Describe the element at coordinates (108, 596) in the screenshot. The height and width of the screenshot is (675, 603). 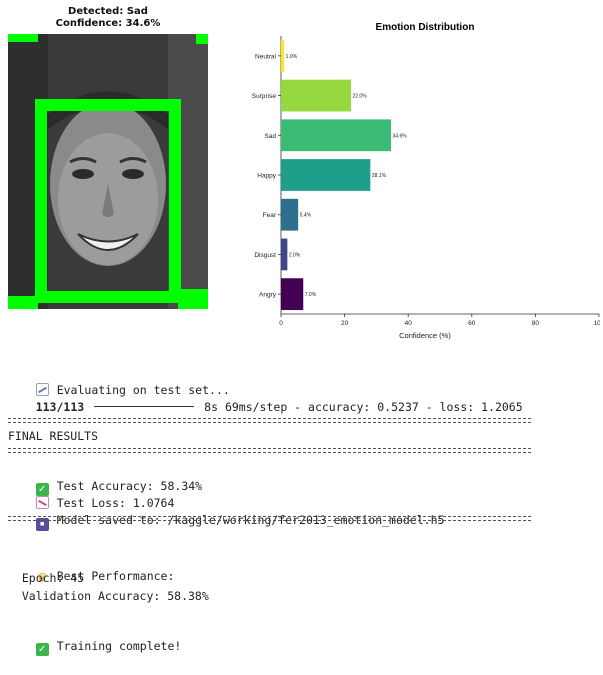
I see `val-accuracy-line: Validation Accuracy: 58.38%` at that location.